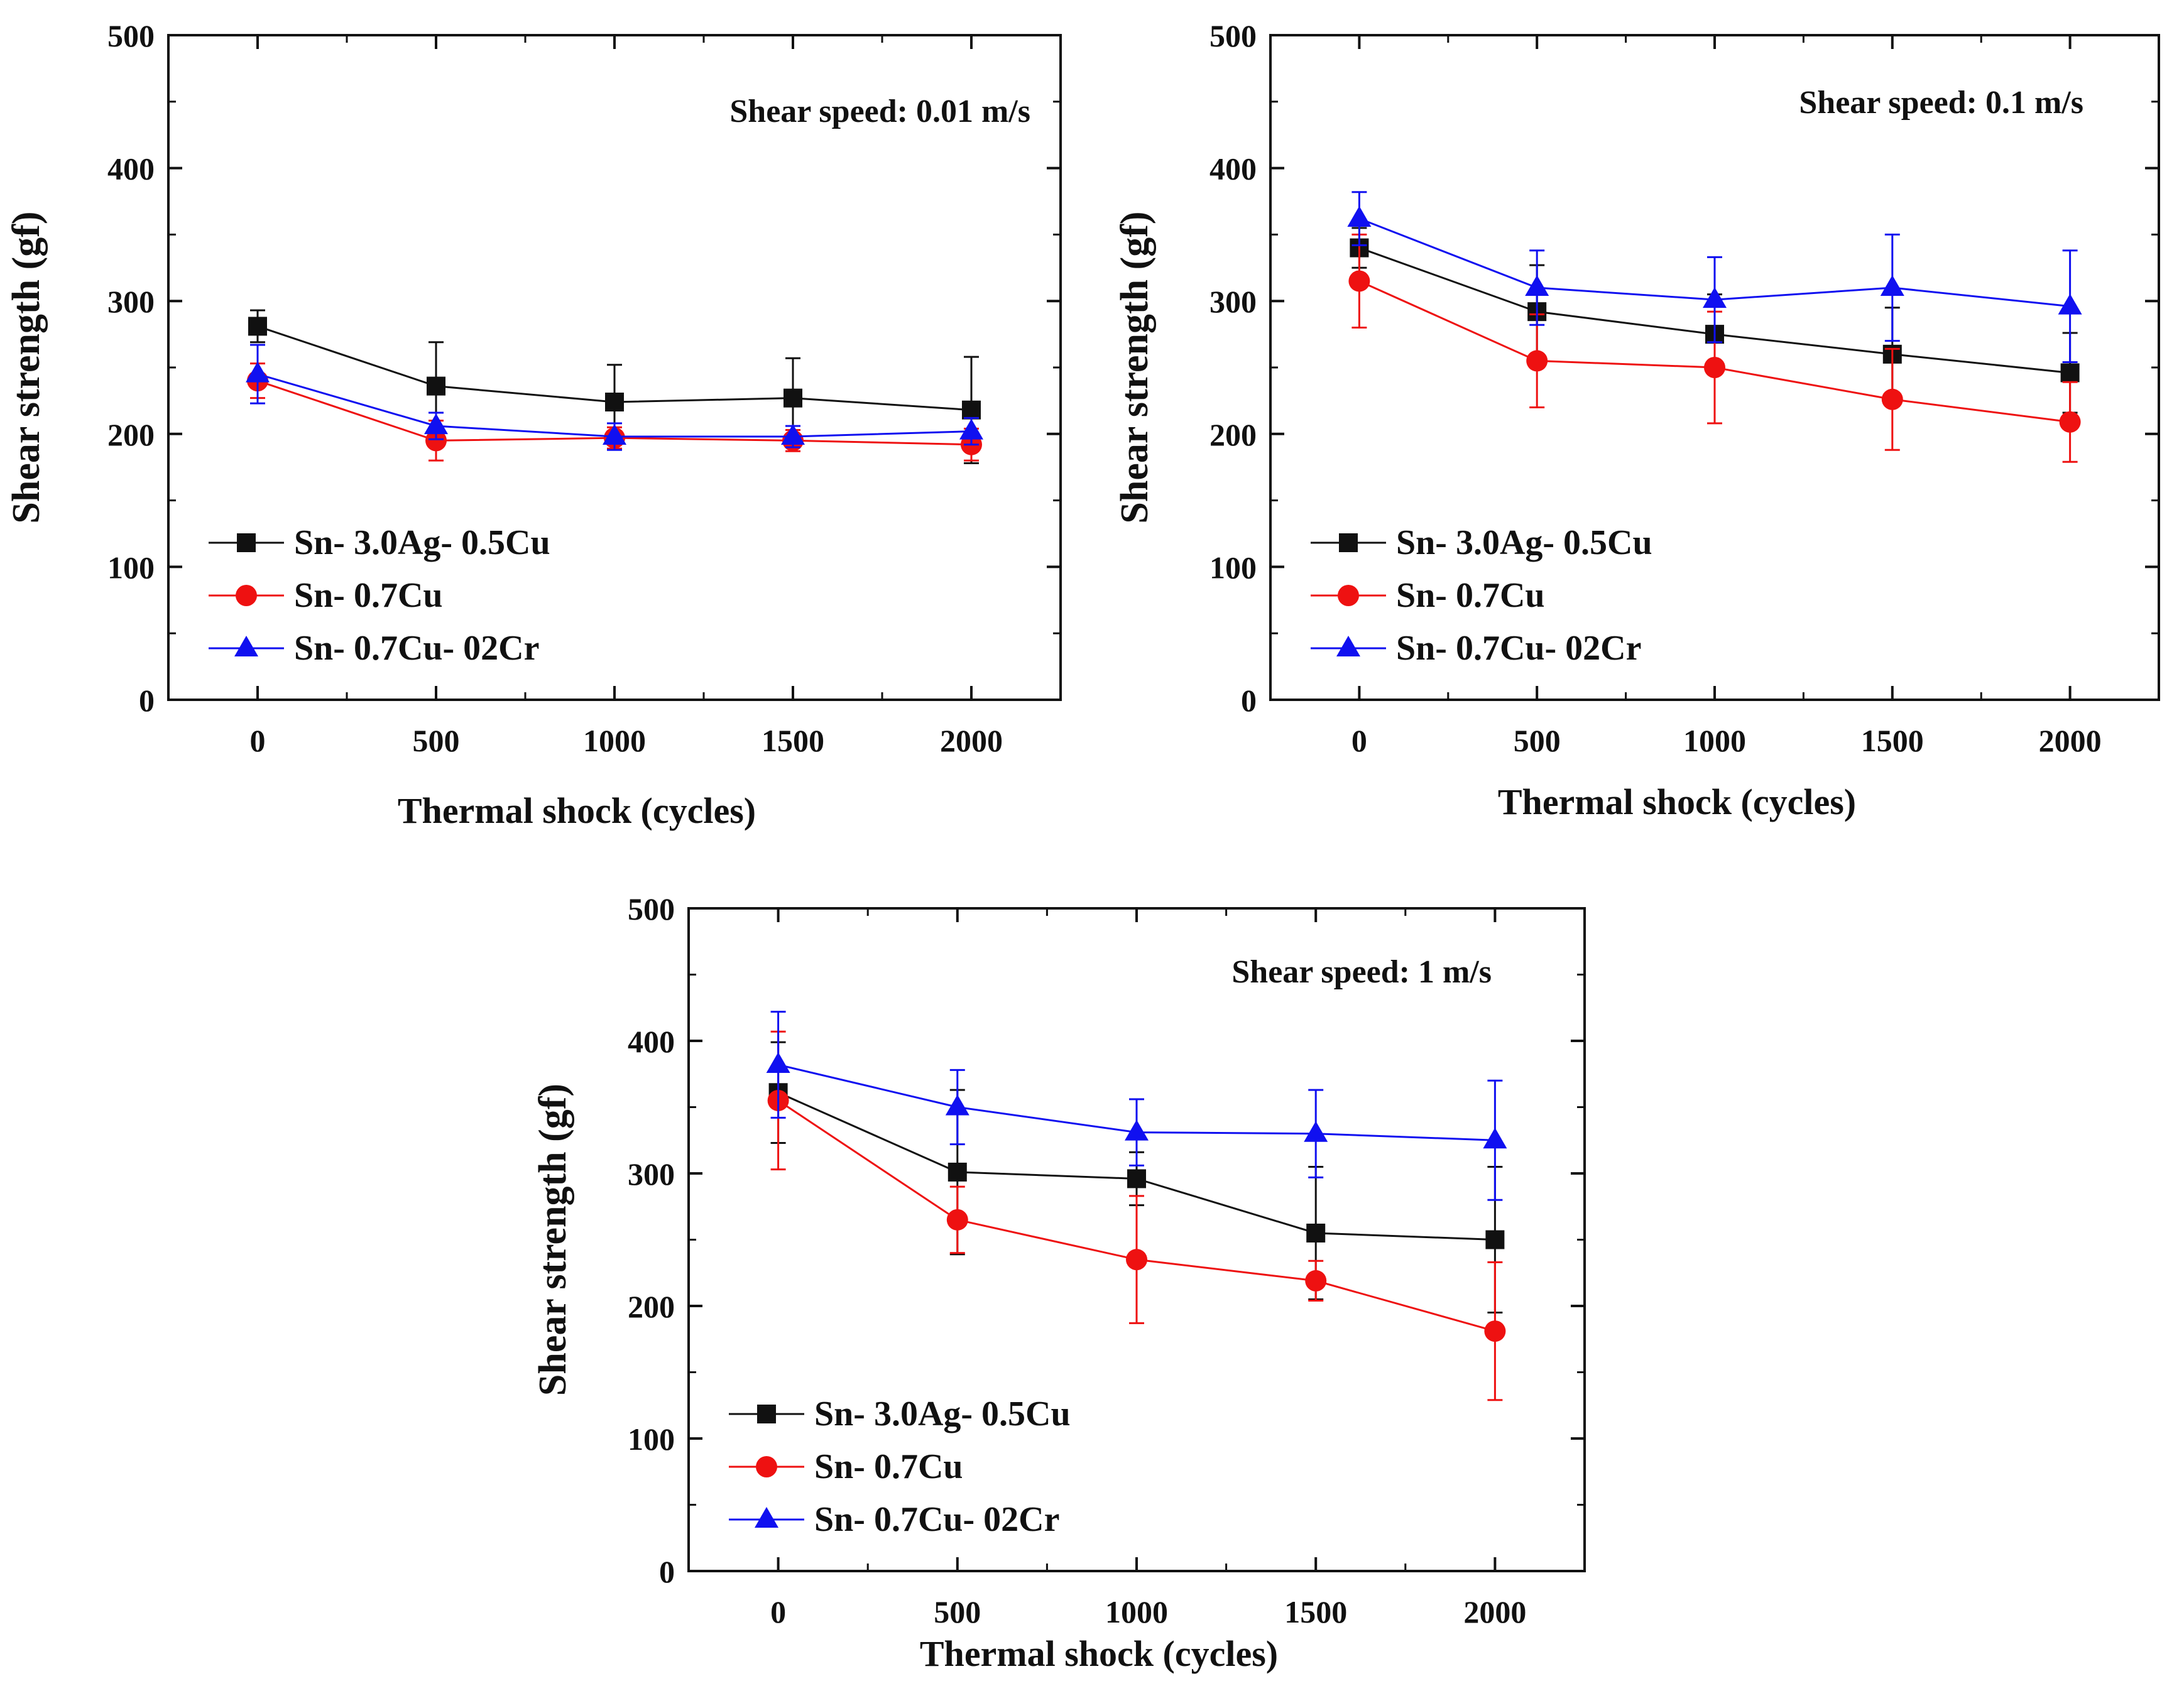 This screenshot has width=2184, height=1686. Describe the element at coordinates (879, 111) in the screenshot. I see `chart-title: Shear speed: 0.01 m/s` at that location.